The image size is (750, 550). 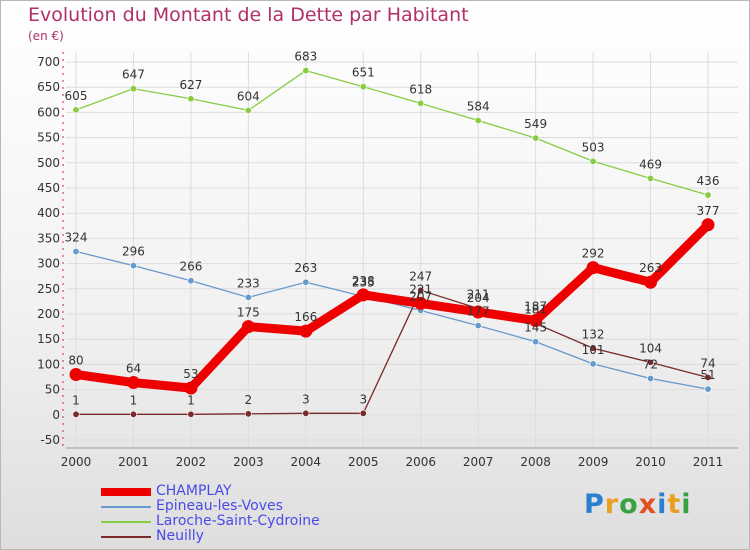 What do you see at coordinates (48, 339) in the screenshot?
I see `y-tick-label: 150` at bounding box center [48, 339].